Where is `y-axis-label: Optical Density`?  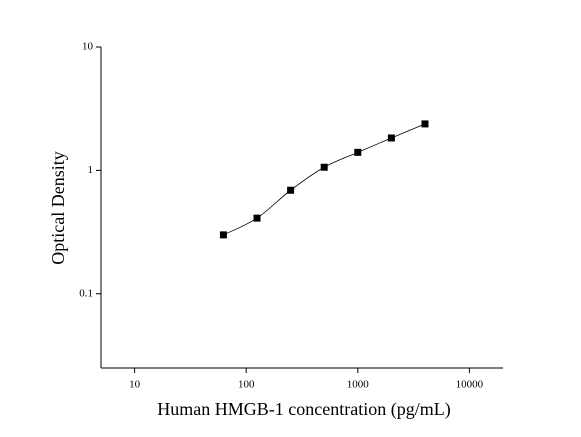 y-axis-label: Optical Density is located at coordinates (58, 207).